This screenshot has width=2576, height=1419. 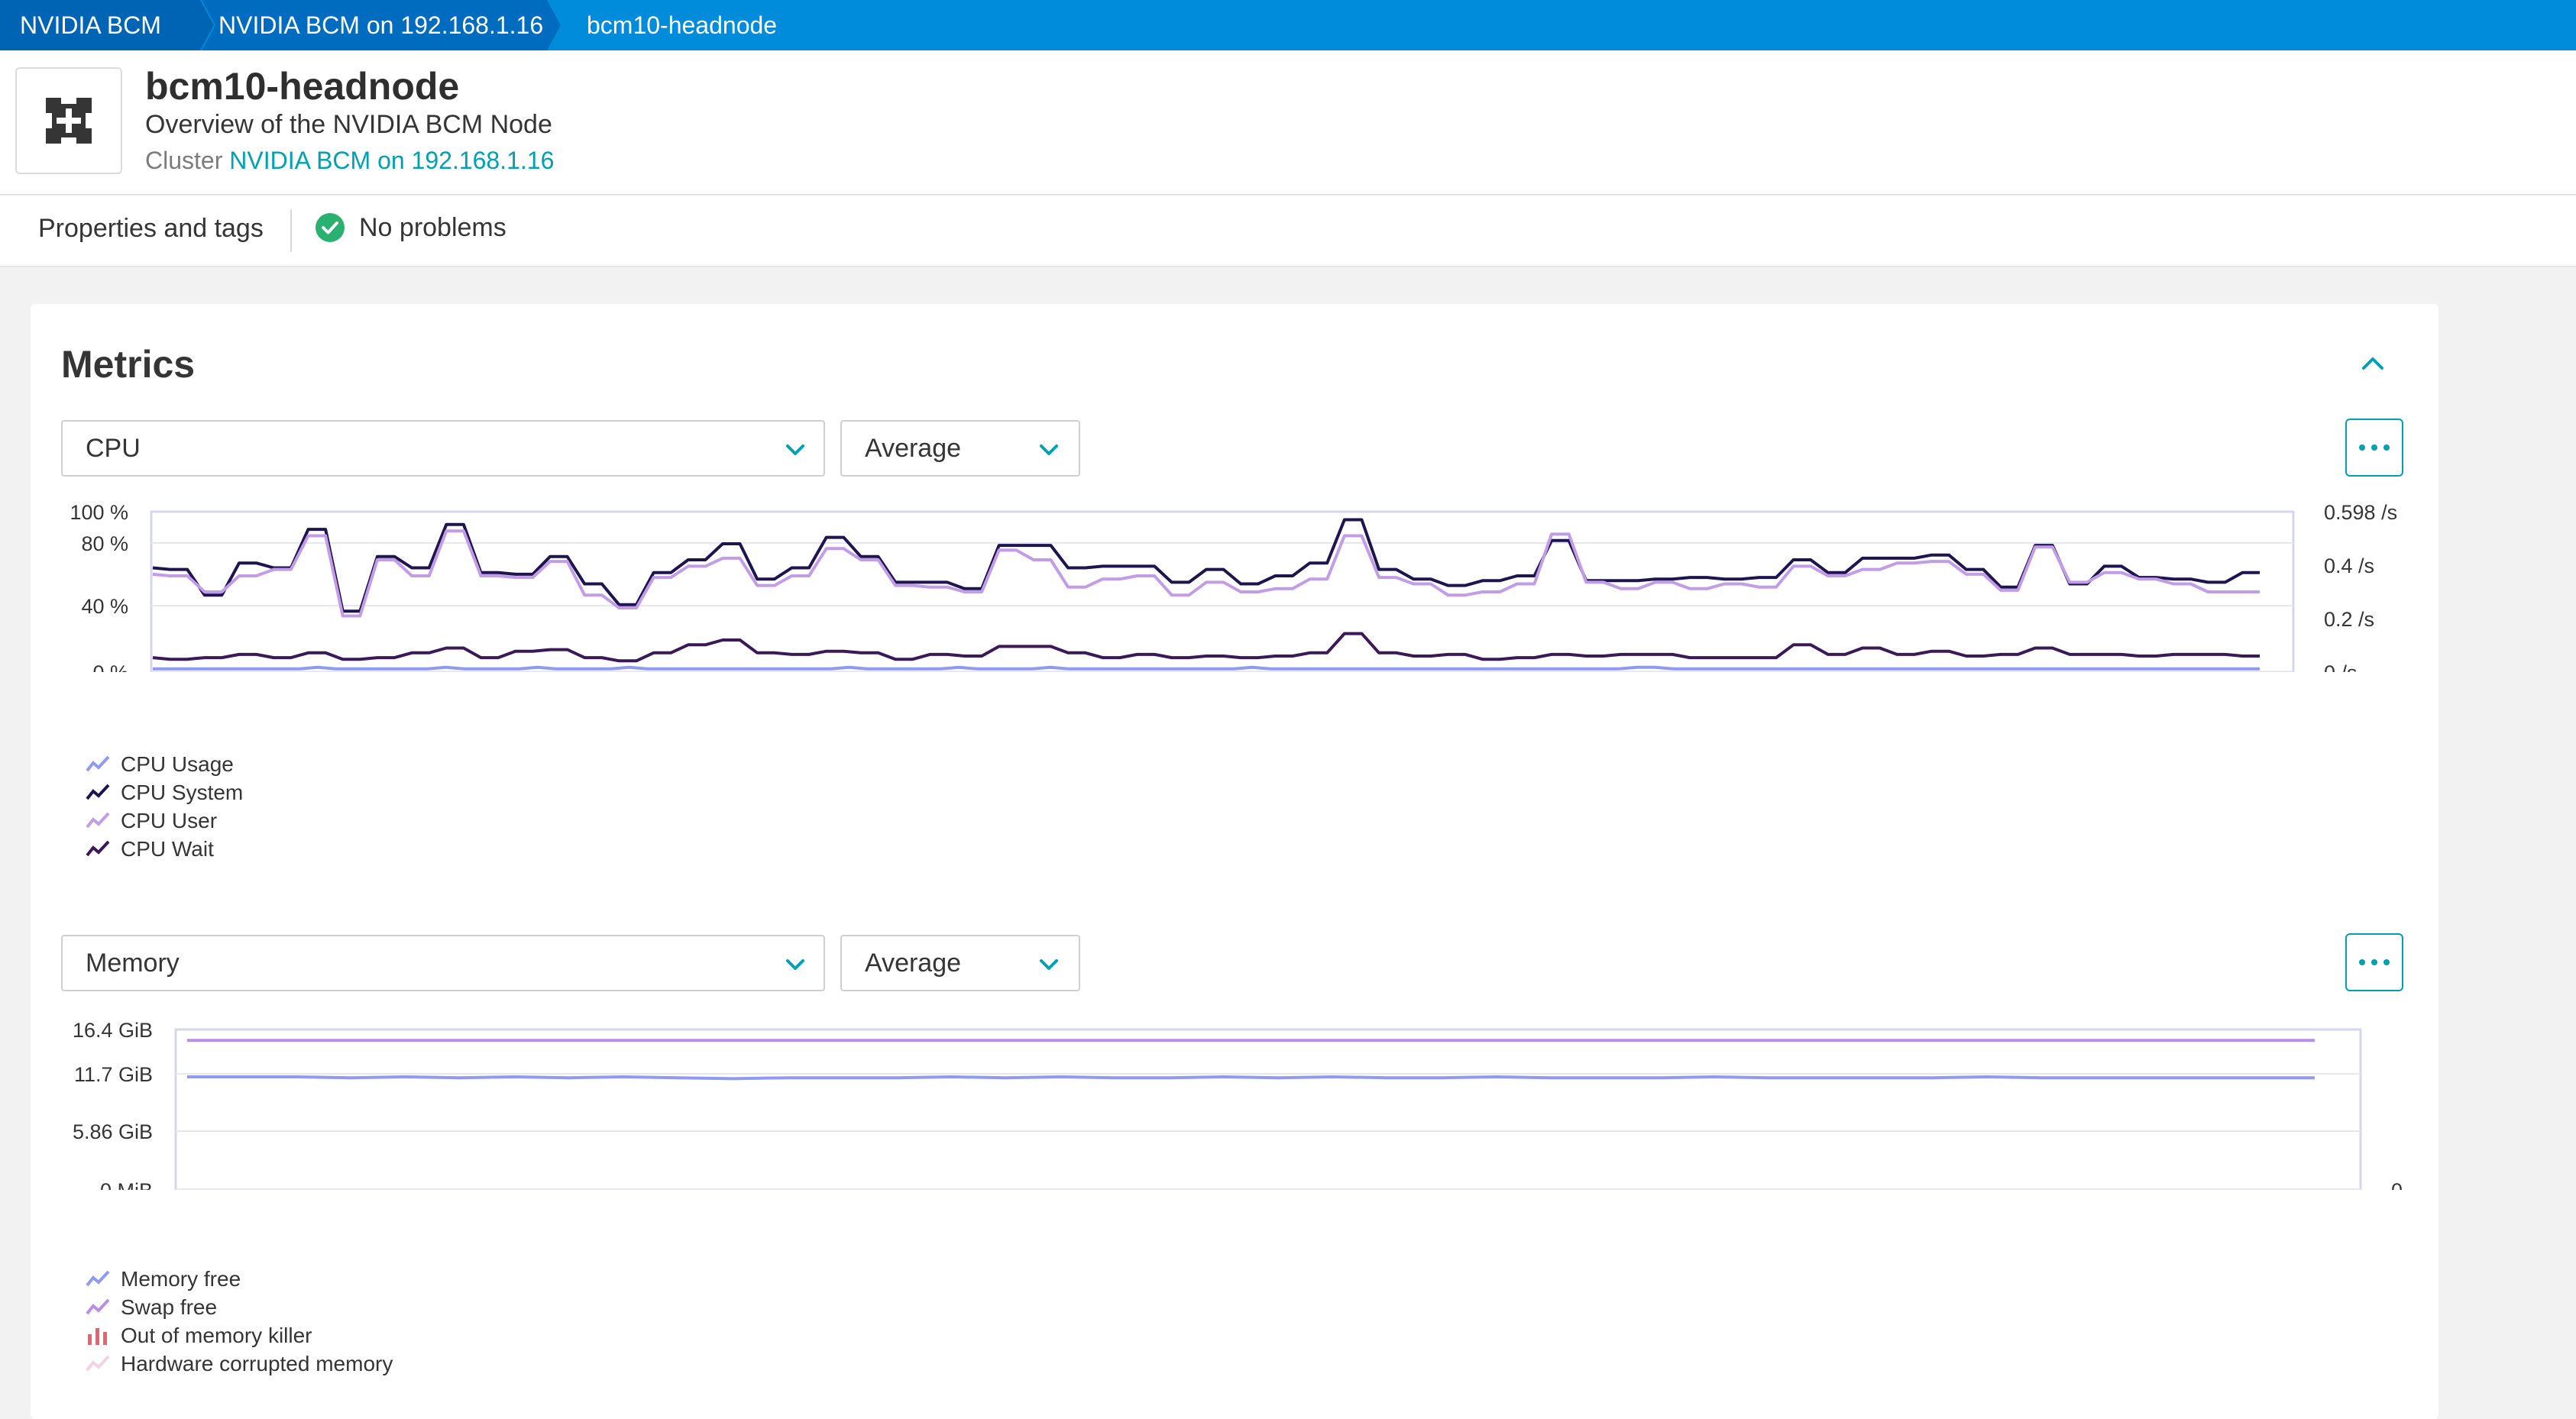 What do you see at coordinates (2360, 512) in the screenshot?
I see `y-tick-label-right: 0.598 /s` at bounding box center [2360, 512].